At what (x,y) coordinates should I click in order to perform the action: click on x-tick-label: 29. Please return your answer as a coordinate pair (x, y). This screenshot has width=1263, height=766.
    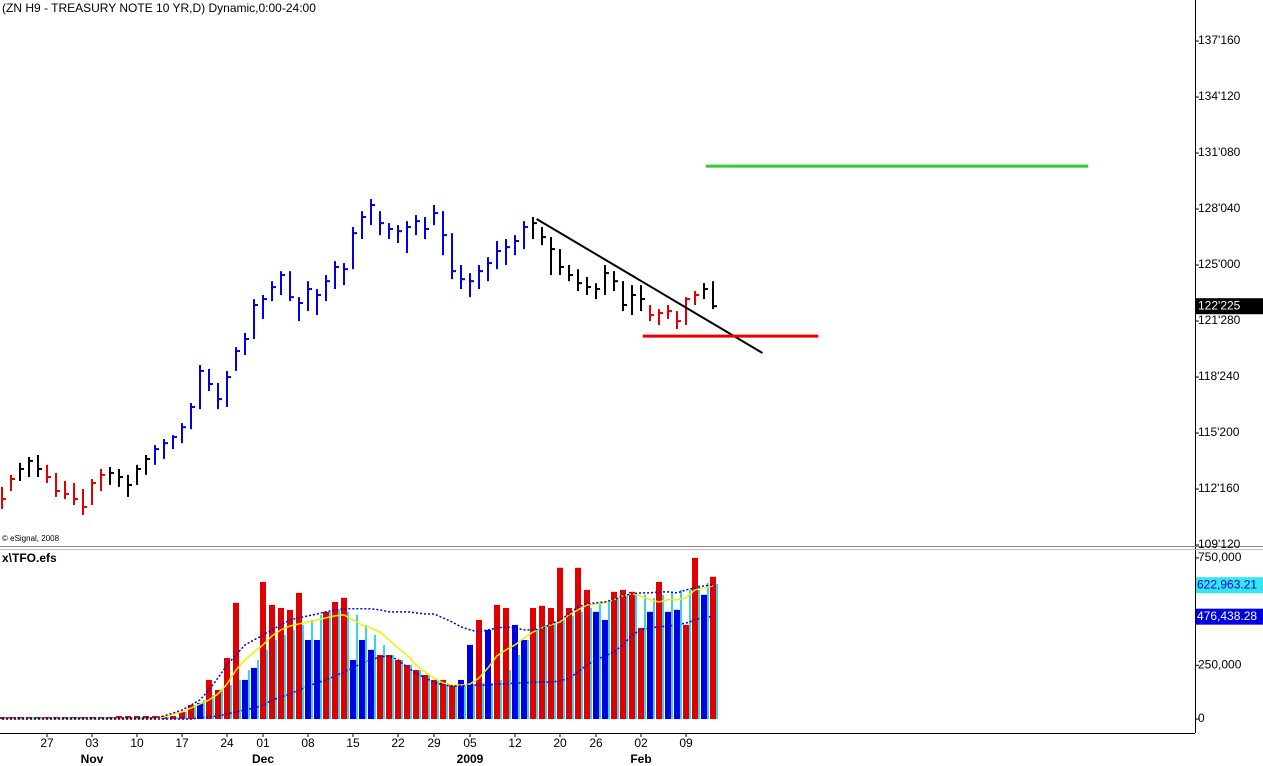
    Looking at the image, I should click on (434, 743).